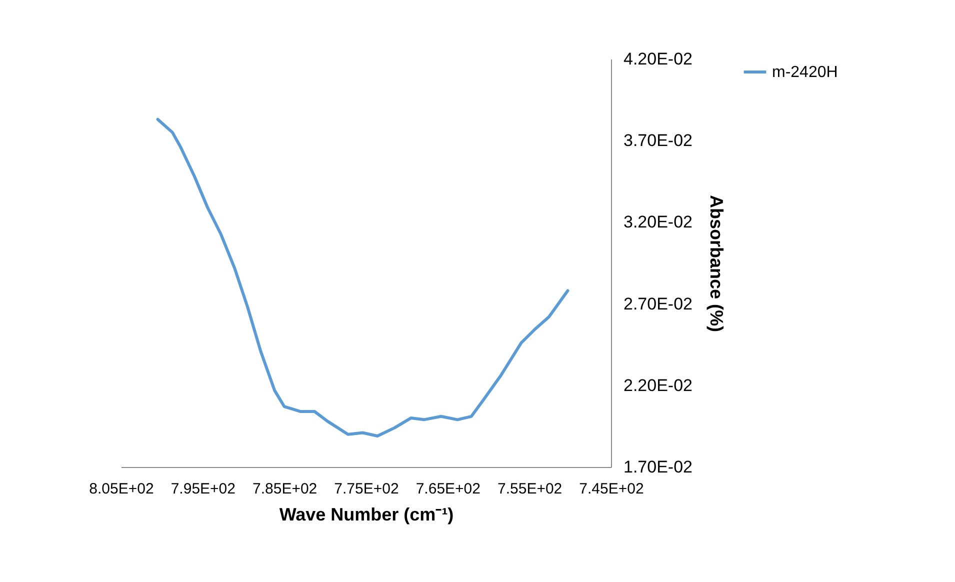 The height and width of the screenshot is (582, 955). Describe the element at coordinates (366, 489) in the screenshot. I see `x-tick-label: 7.75E+02` at that location.